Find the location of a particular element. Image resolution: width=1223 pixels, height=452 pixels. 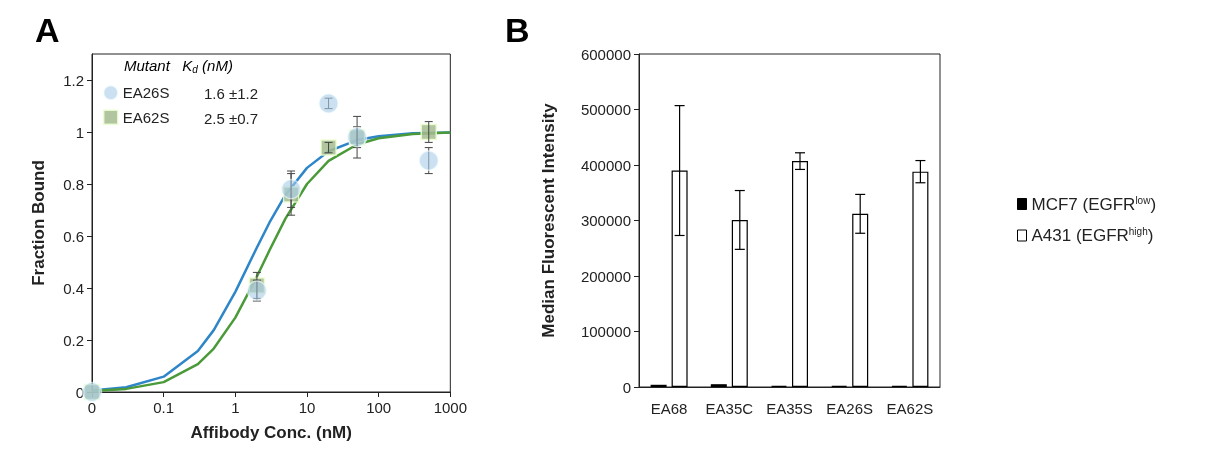

y-tick-label: 600000 is located at coordinates (605, 54).